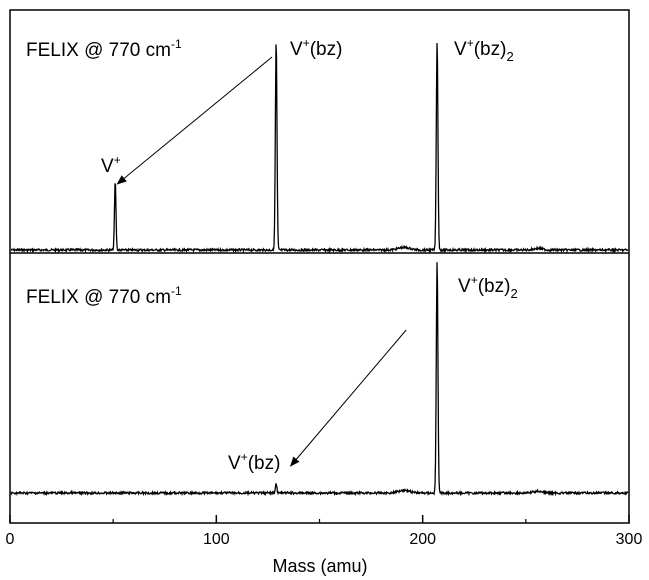  Describe the element at coordinates (216, 539) in the screenshot. I see `x-tick-label: 100` at that location.